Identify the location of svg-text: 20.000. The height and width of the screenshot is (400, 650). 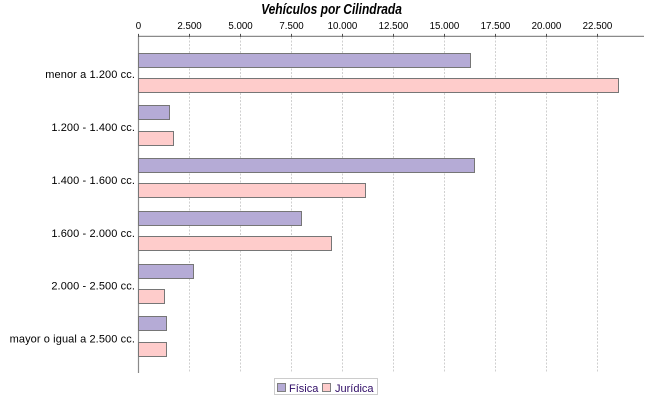
(547, 26).